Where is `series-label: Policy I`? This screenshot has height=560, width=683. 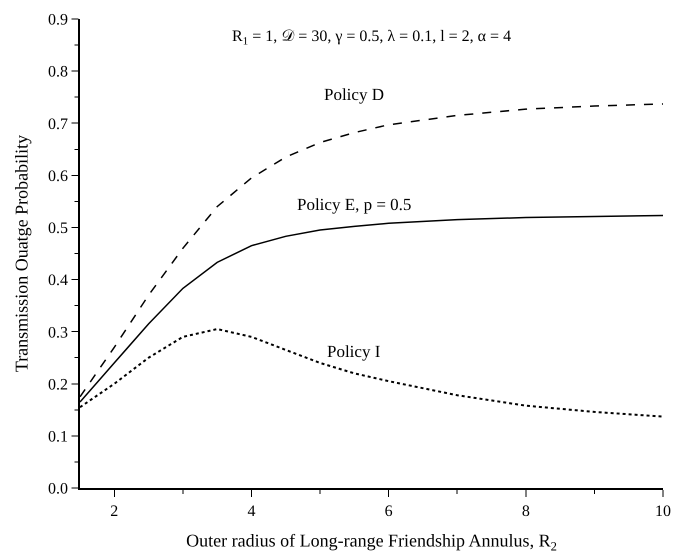
series-label: Policy I is located at coordinates (354, 351).